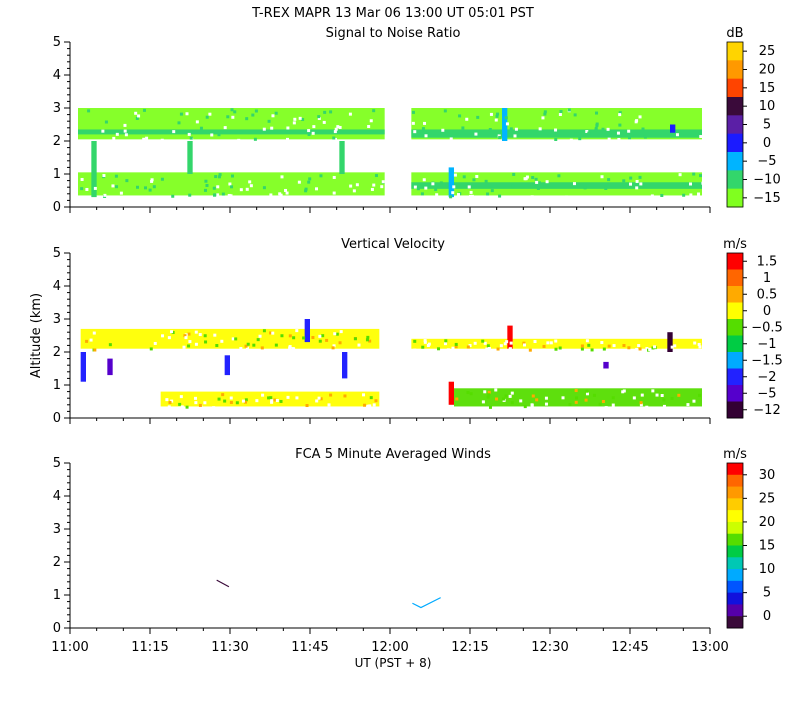 The image size is (800, 704). I want to click on data-column, so click(94, 169).